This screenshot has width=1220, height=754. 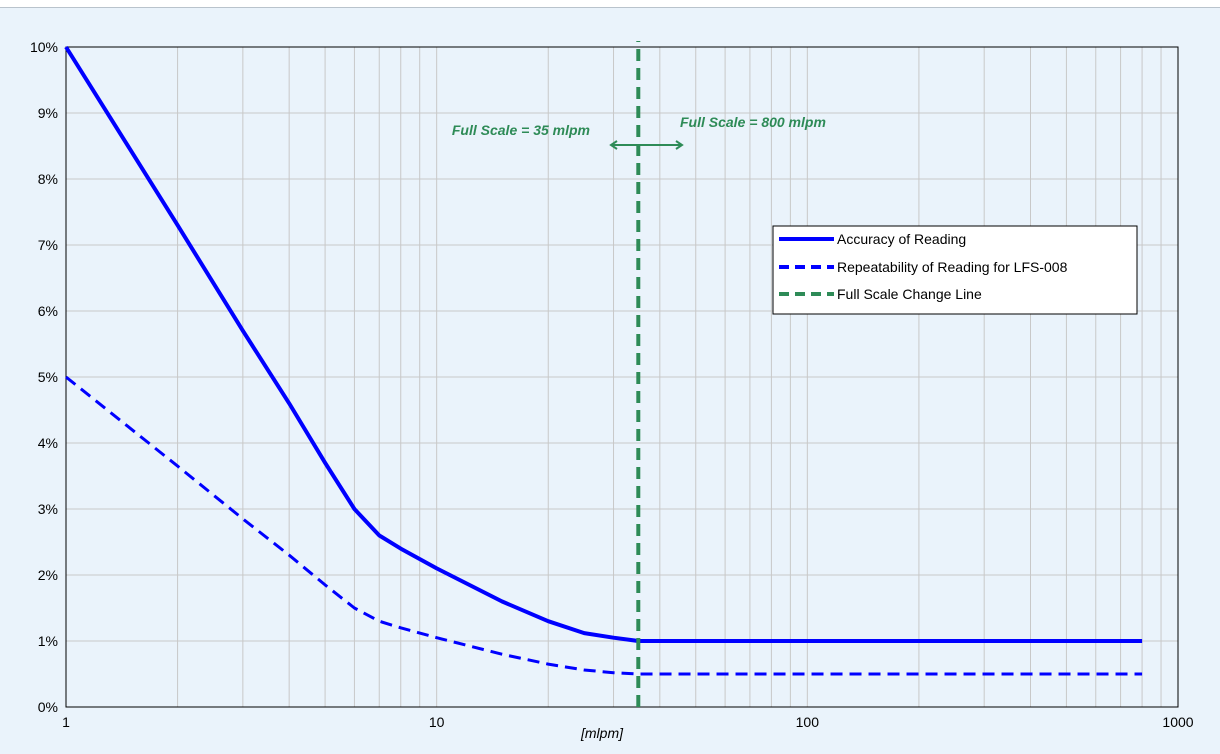 I want to click on x-tick-label: 1, so click(x=66, y=722).